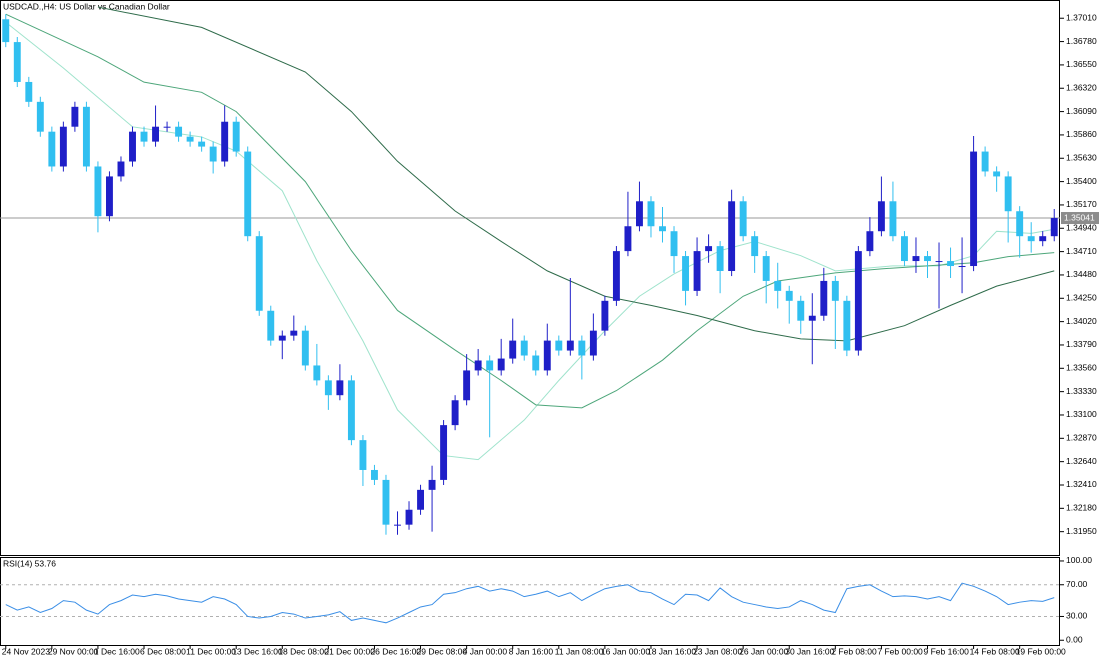  Describe the element at coordinates (1077, 616) in the screenshot. I see `rsi-tick-label: 30.00` at that location.